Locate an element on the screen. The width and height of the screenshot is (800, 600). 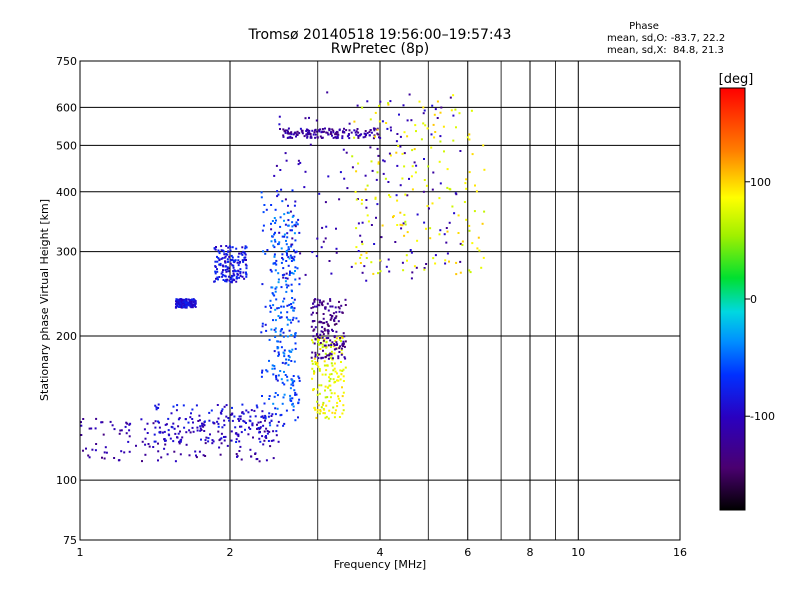
colorbar-ticks: 100 0 -100 is located at coordinates (760, 299).